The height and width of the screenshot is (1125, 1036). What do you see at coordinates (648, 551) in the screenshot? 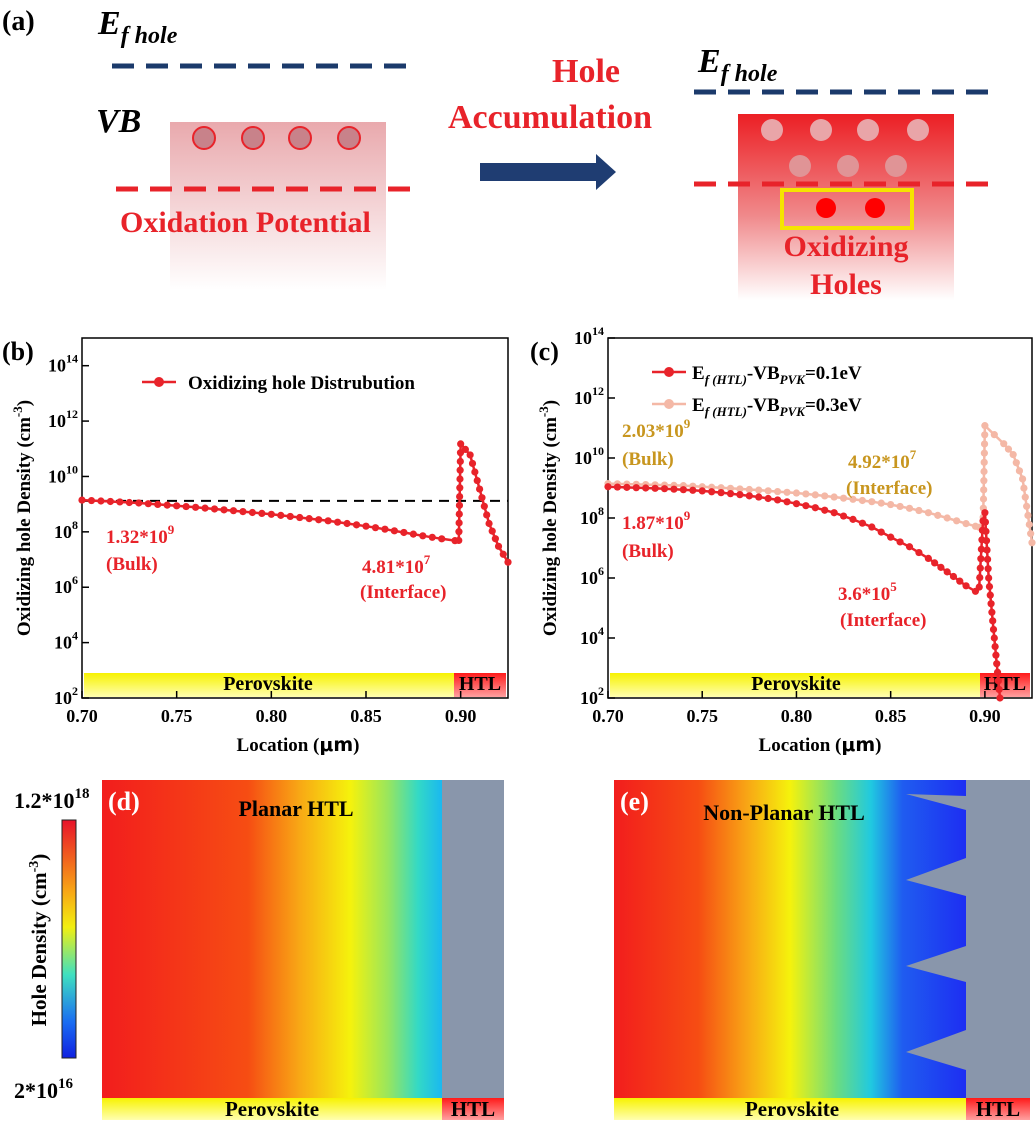
I see `red-bulk-word-c: (Bulk)` at bounding box center [648, 551].